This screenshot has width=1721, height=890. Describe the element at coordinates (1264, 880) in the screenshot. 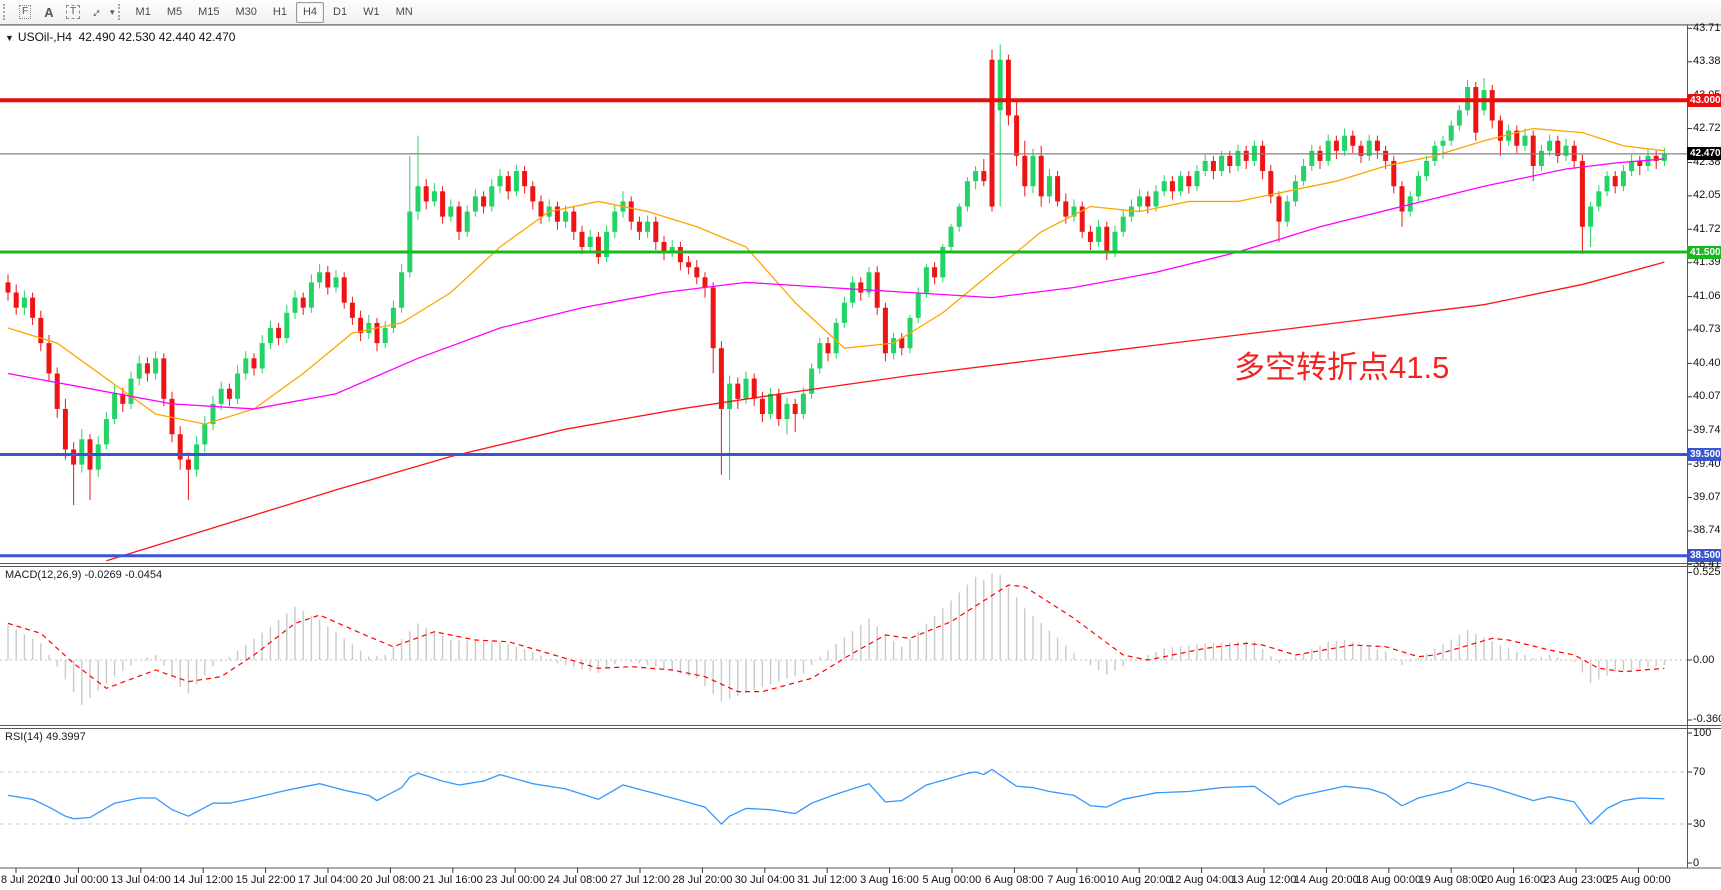

I see `time-tick-13 Aug 12:00: 13 Aug 12:00` at that location.